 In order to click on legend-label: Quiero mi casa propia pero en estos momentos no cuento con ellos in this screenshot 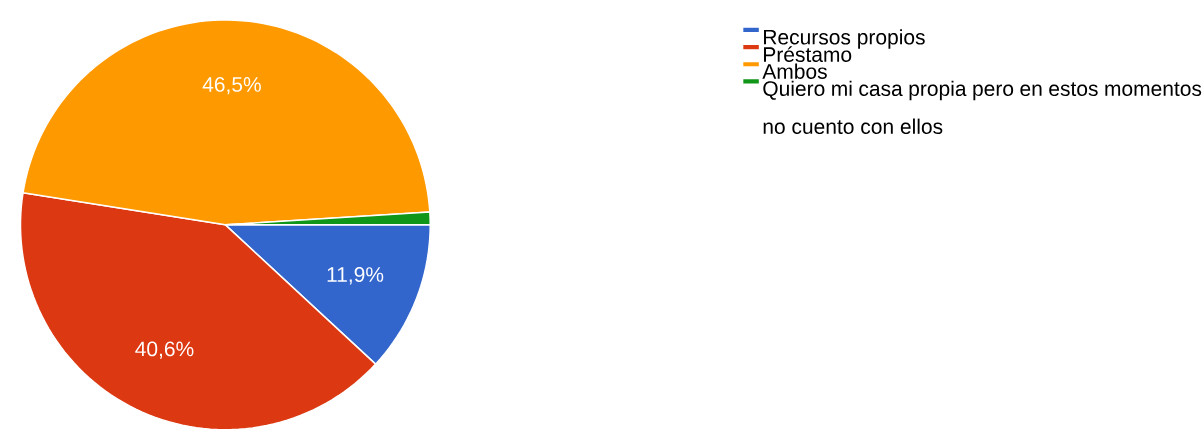, I will do `click(982, 107)`.